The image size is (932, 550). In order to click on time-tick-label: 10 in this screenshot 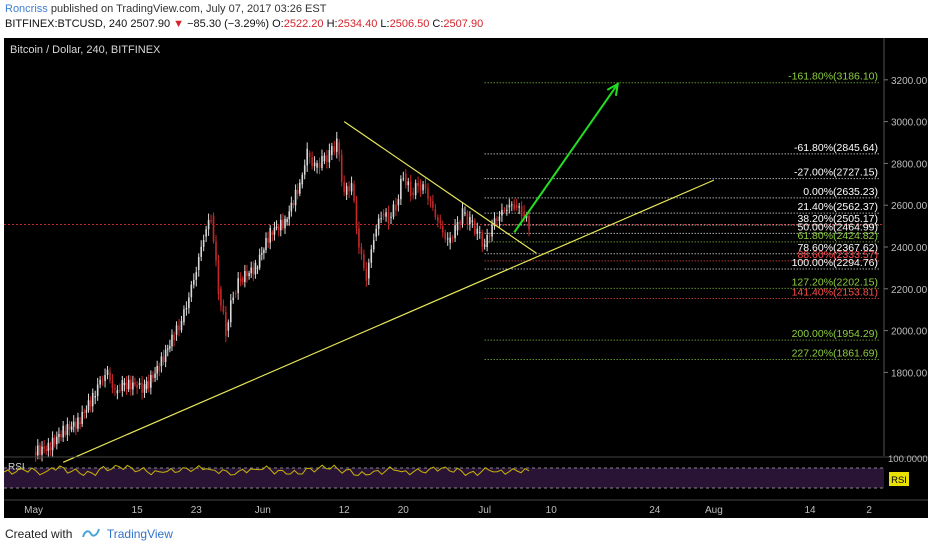, I will do `click(552, 510)`.